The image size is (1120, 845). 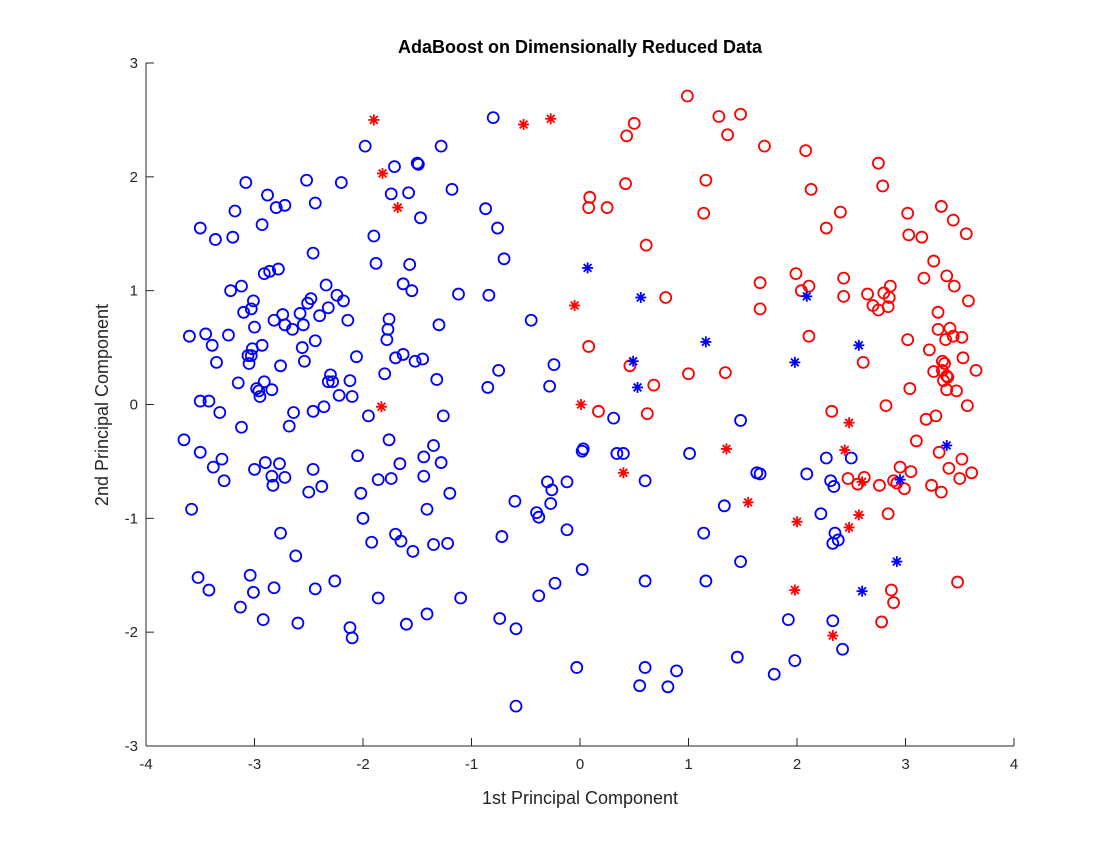 What do you see at coordinates (254, 764) in the screenshot?
I see `x-tick-label: -3` at bounding box center [254, 764].